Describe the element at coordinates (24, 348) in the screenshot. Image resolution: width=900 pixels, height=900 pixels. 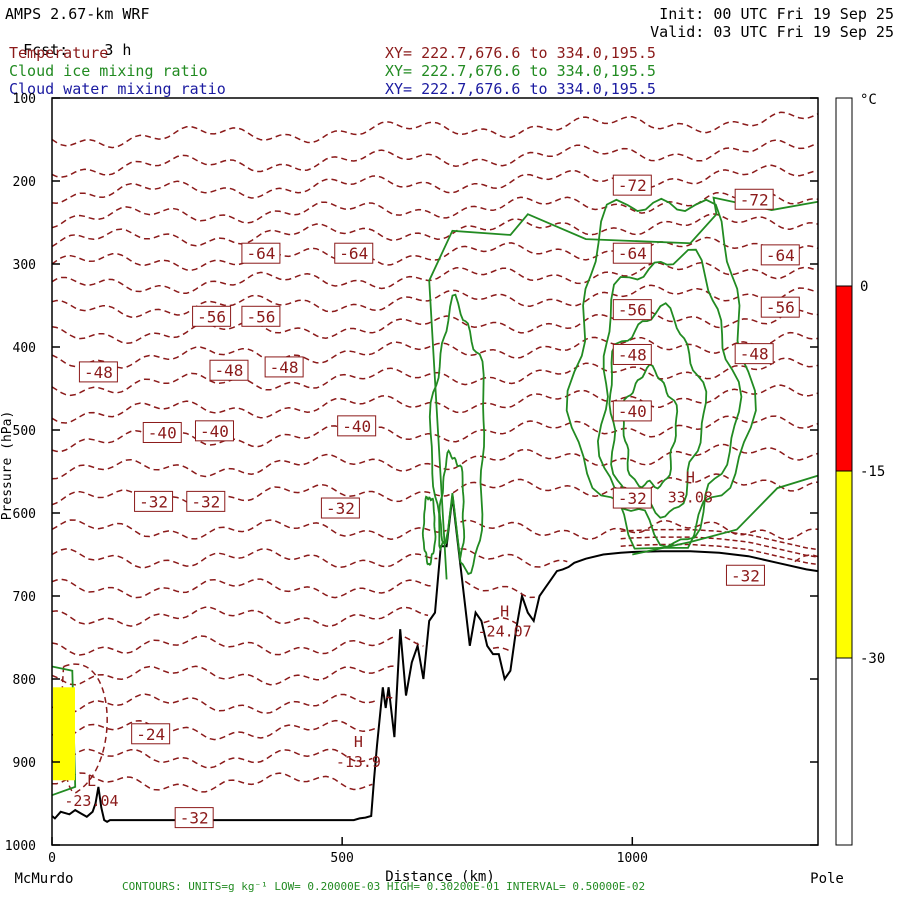
I see `y-tick-label: 400` at that location.